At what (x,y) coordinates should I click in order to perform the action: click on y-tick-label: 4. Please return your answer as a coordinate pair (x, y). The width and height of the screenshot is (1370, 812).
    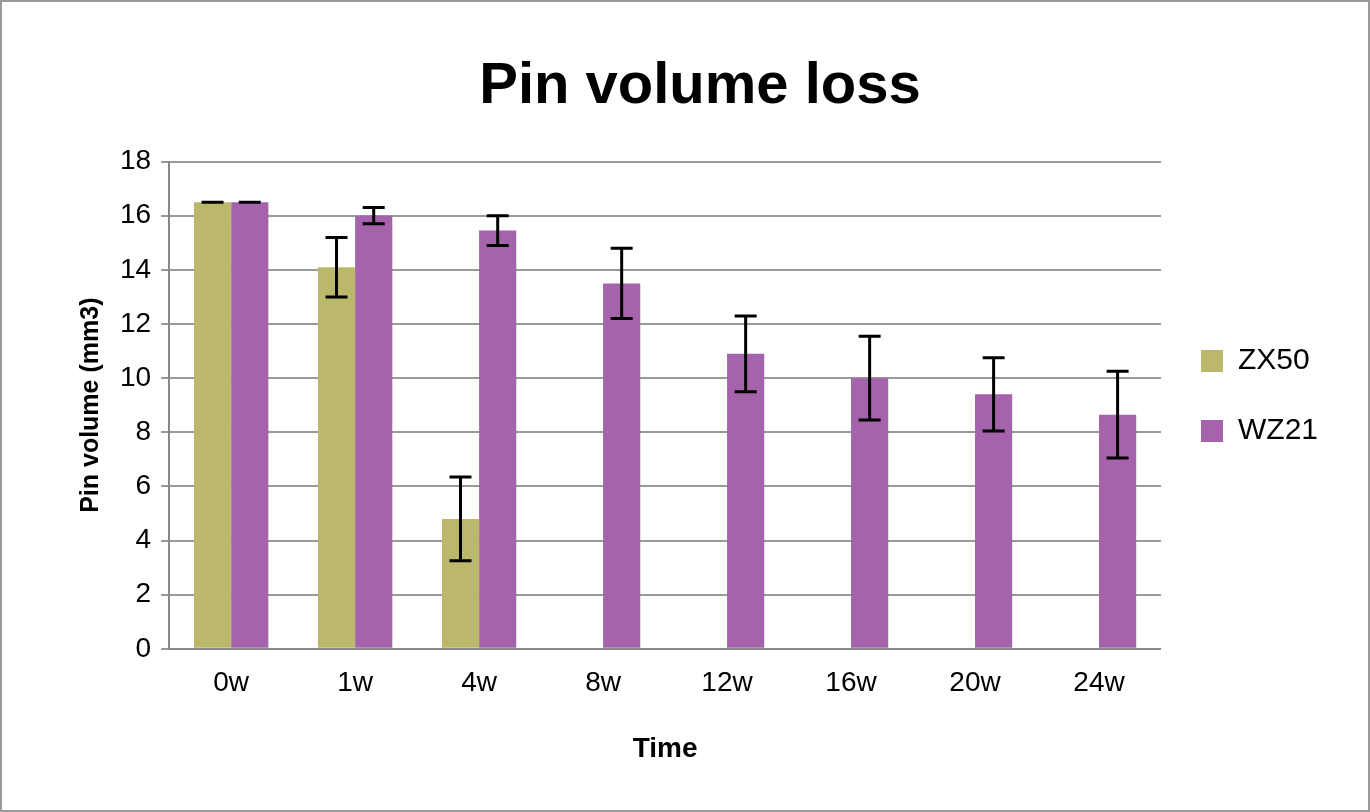
    Looking at the image, I should click on (143, 539).